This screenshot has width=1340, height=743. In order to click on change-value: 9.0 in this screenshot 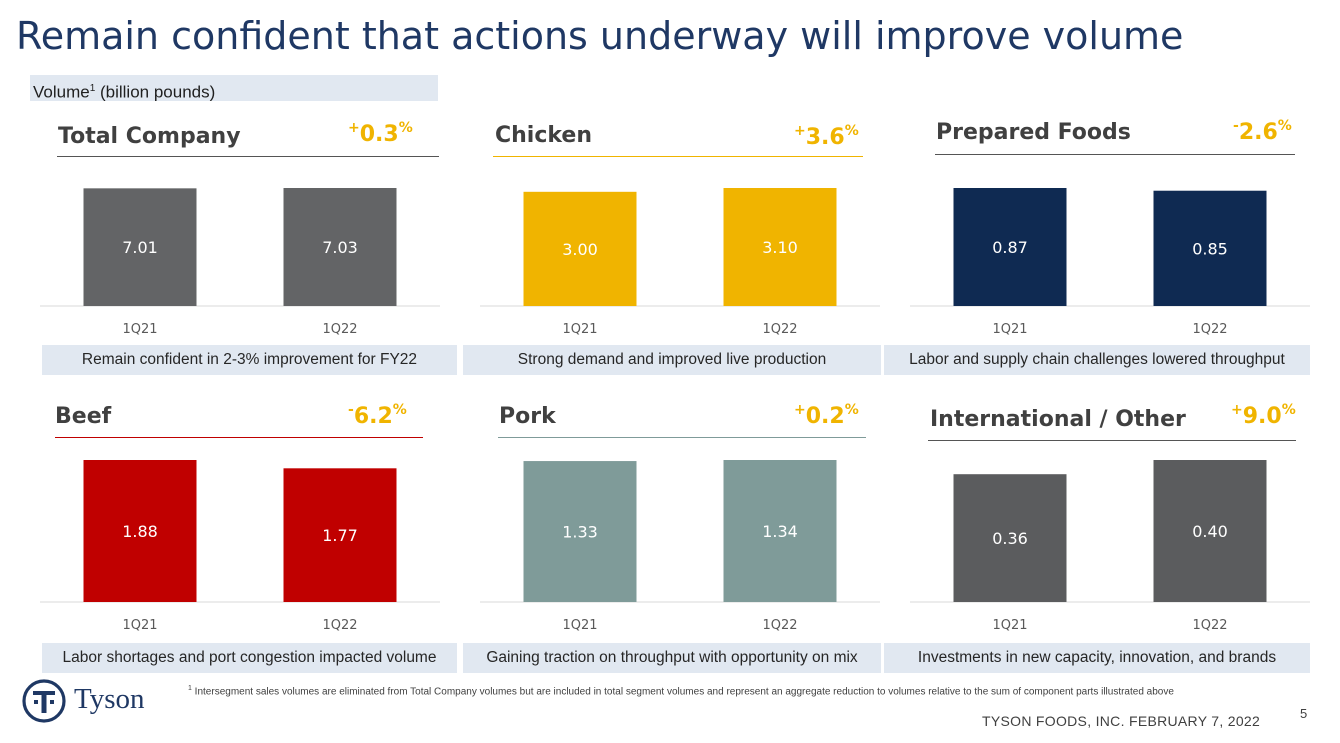, I will do `click(1262, 416)`.